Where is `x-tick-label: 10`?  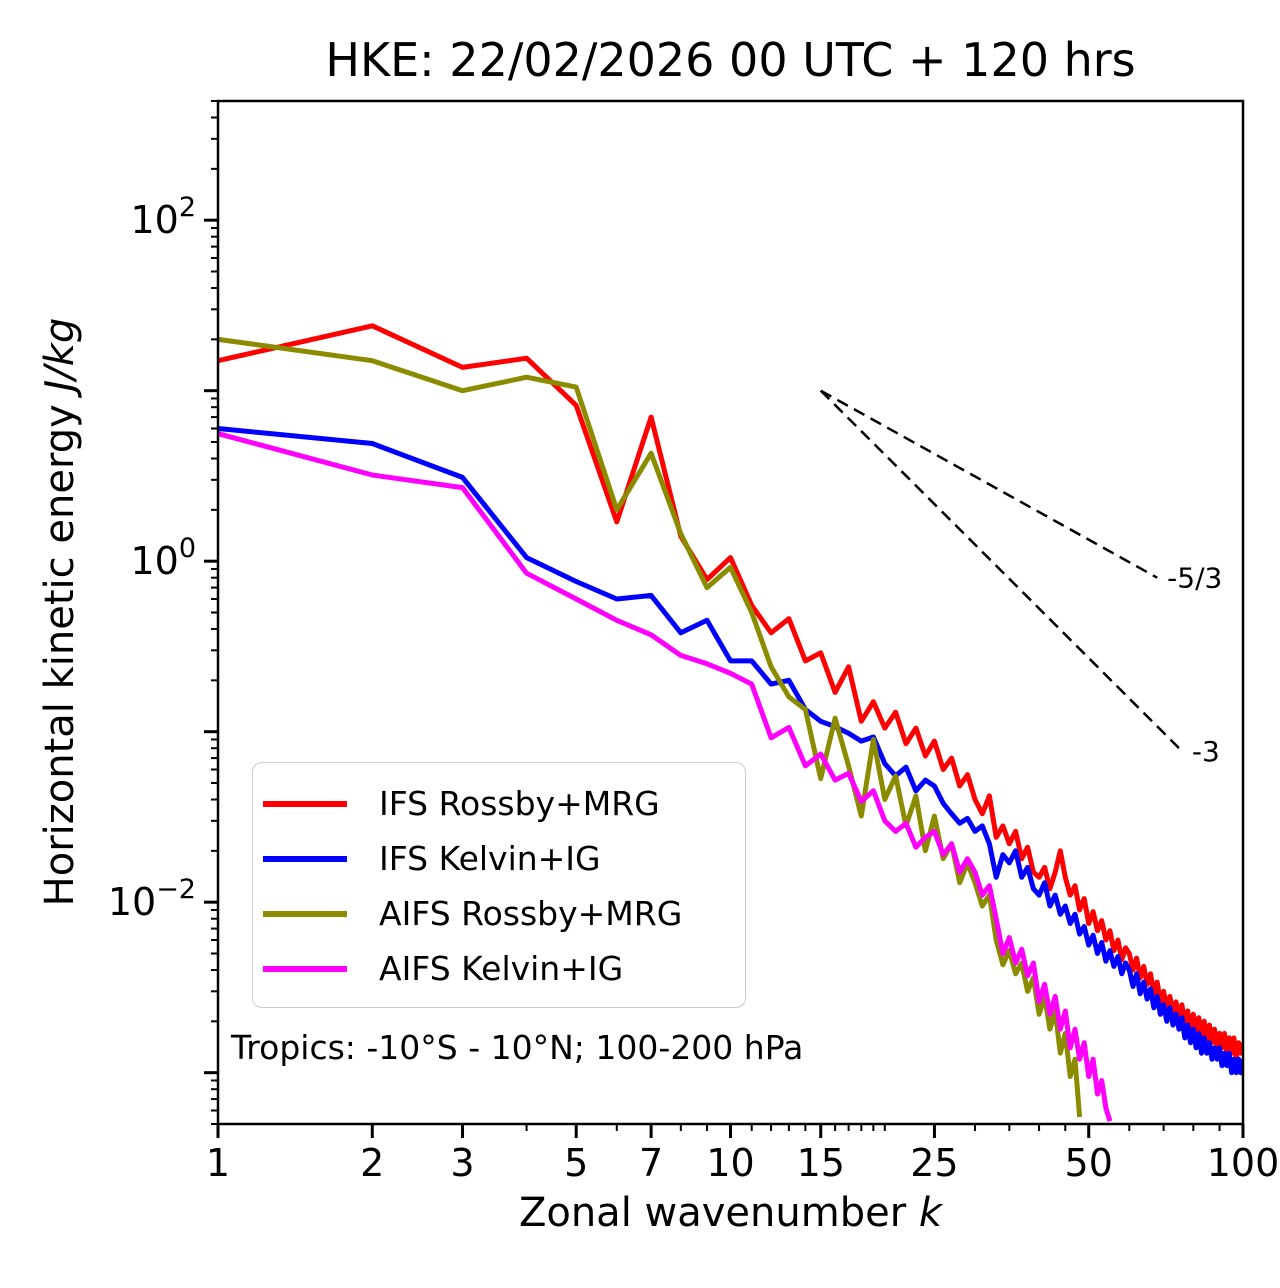 x-tick-label: 10 is located at coordinates (730, 1163).